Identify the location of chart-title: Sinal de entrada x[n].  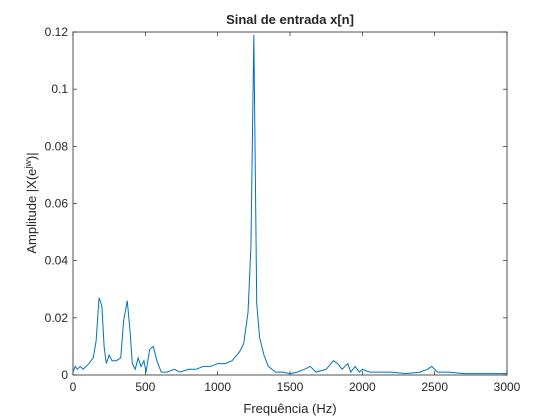
(290, 19).